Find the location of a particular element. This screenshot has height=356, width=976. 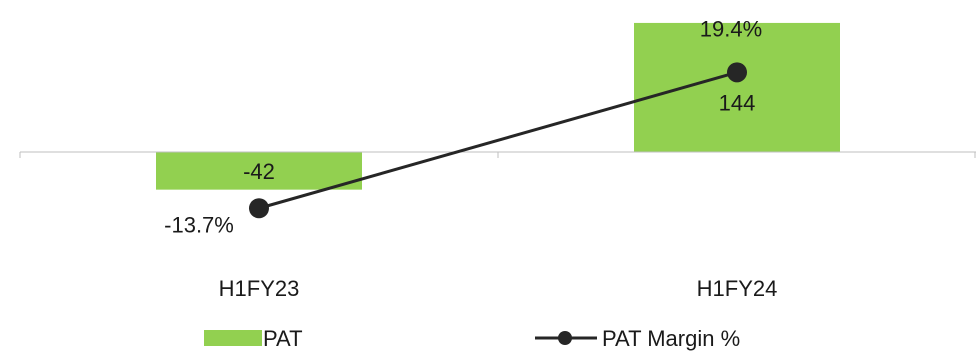

bar-value-label: 144 is located at coordinates (737, 102).